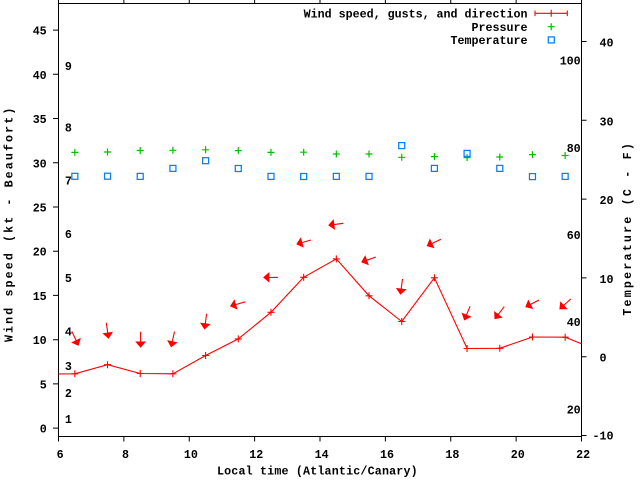 The height and width of the screenshot is (480, 640). What do you see at coordinates (40, 297) in the screenshot?
I see `svg-text: 15` at bounding box center [40, 297].